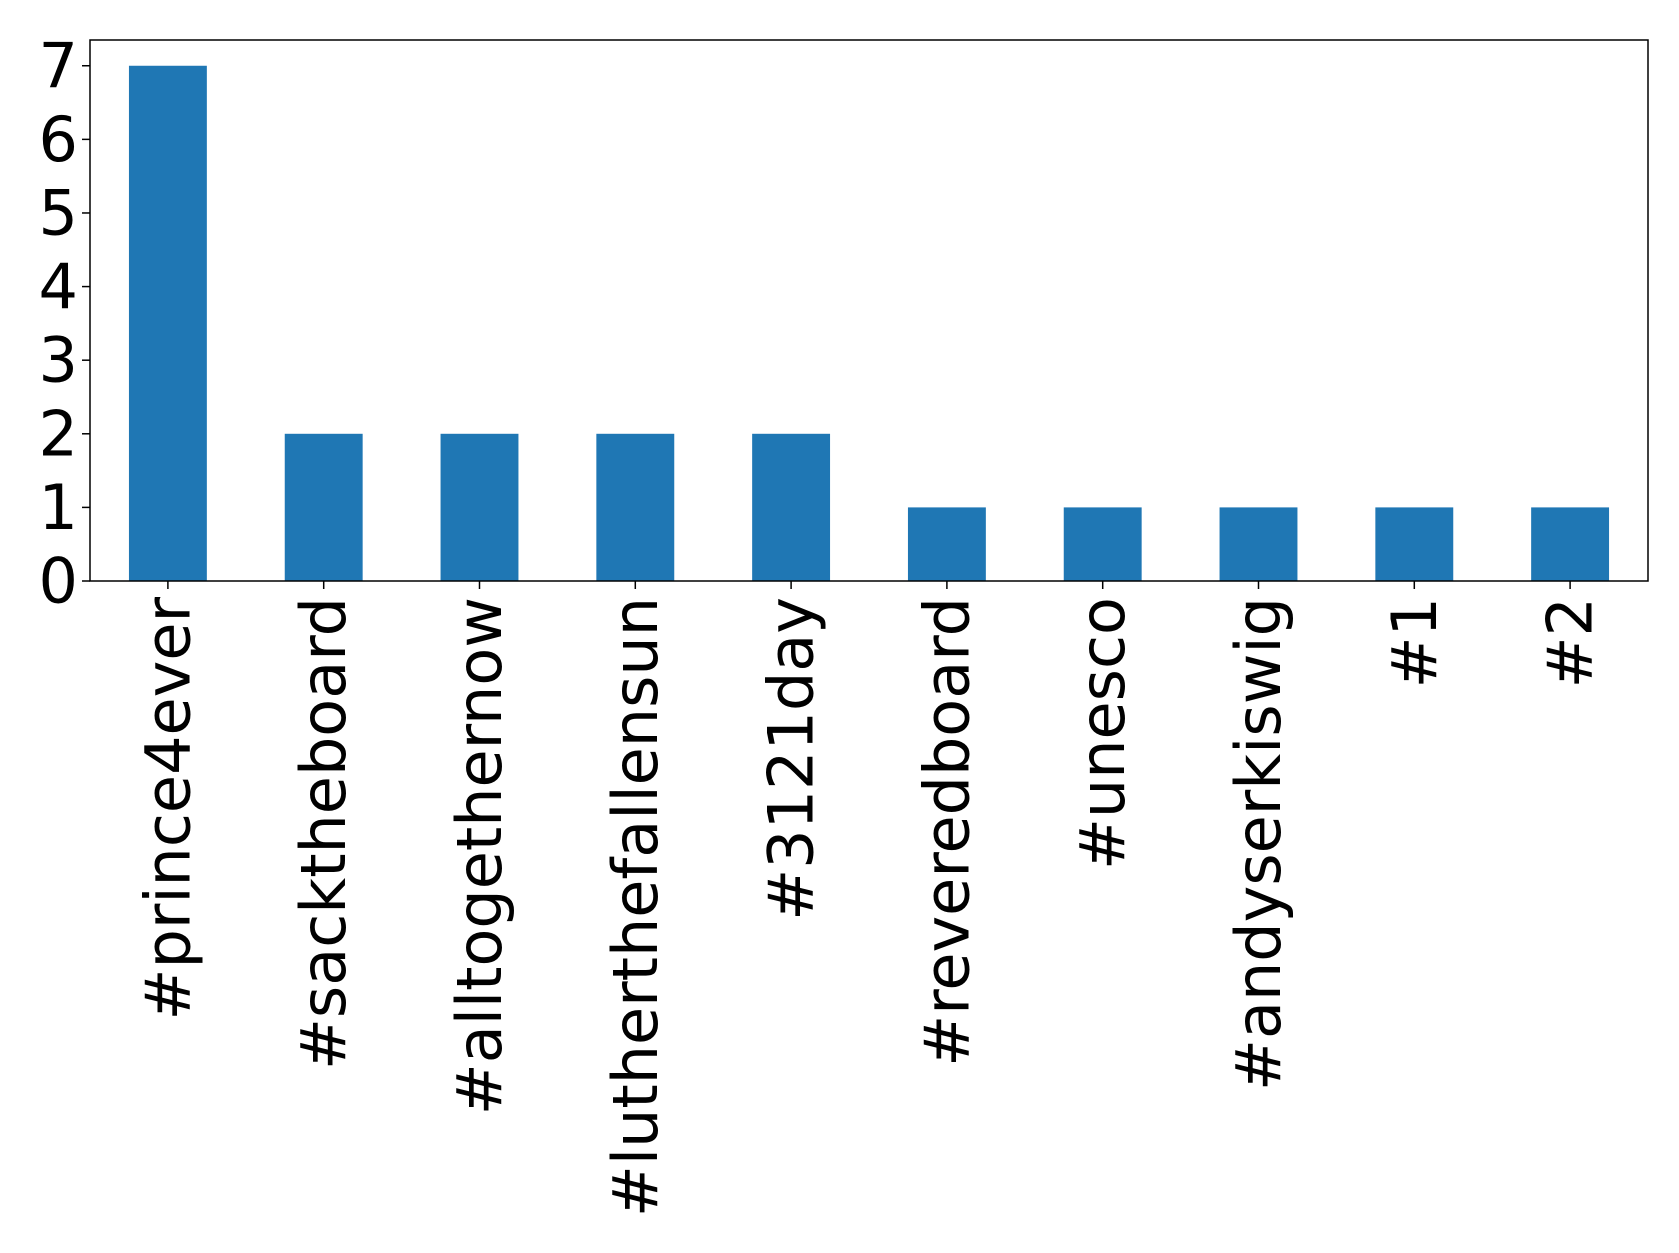 The width and height of the screenshot is (1679, 1253). What do you see at coordinates (58, 286) in the screenshot?
I see `y-tick-label: 4` at bounding box center [58, 286].